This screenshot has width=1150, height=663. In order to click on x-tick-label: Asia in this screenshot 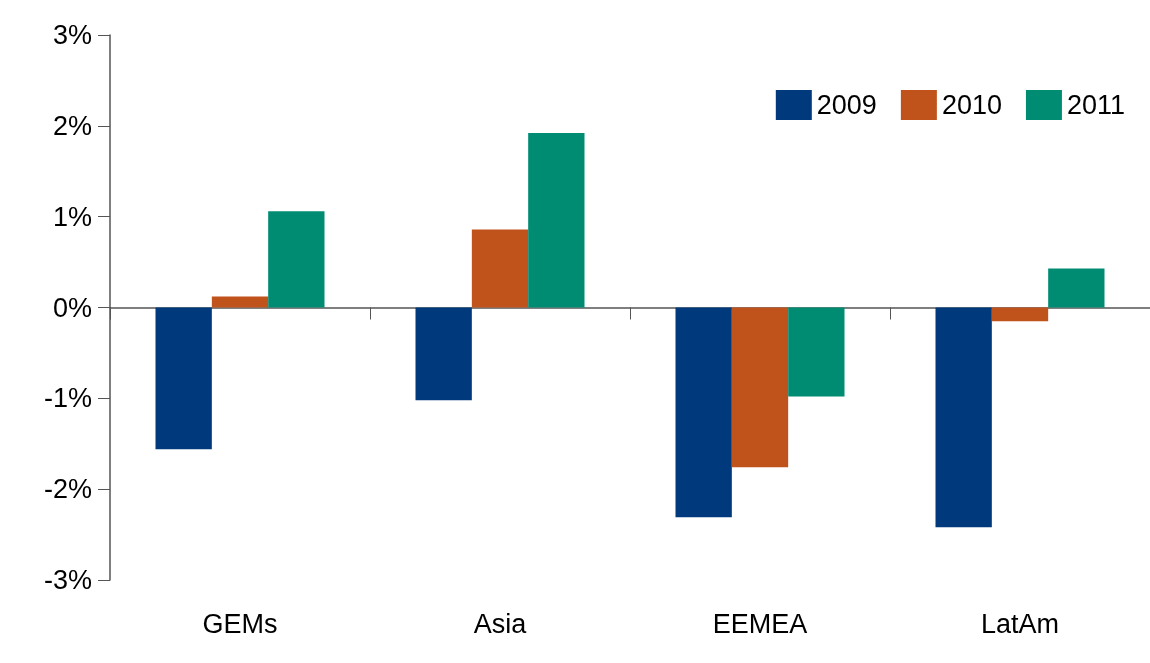, I will do `click(500, 623)`.